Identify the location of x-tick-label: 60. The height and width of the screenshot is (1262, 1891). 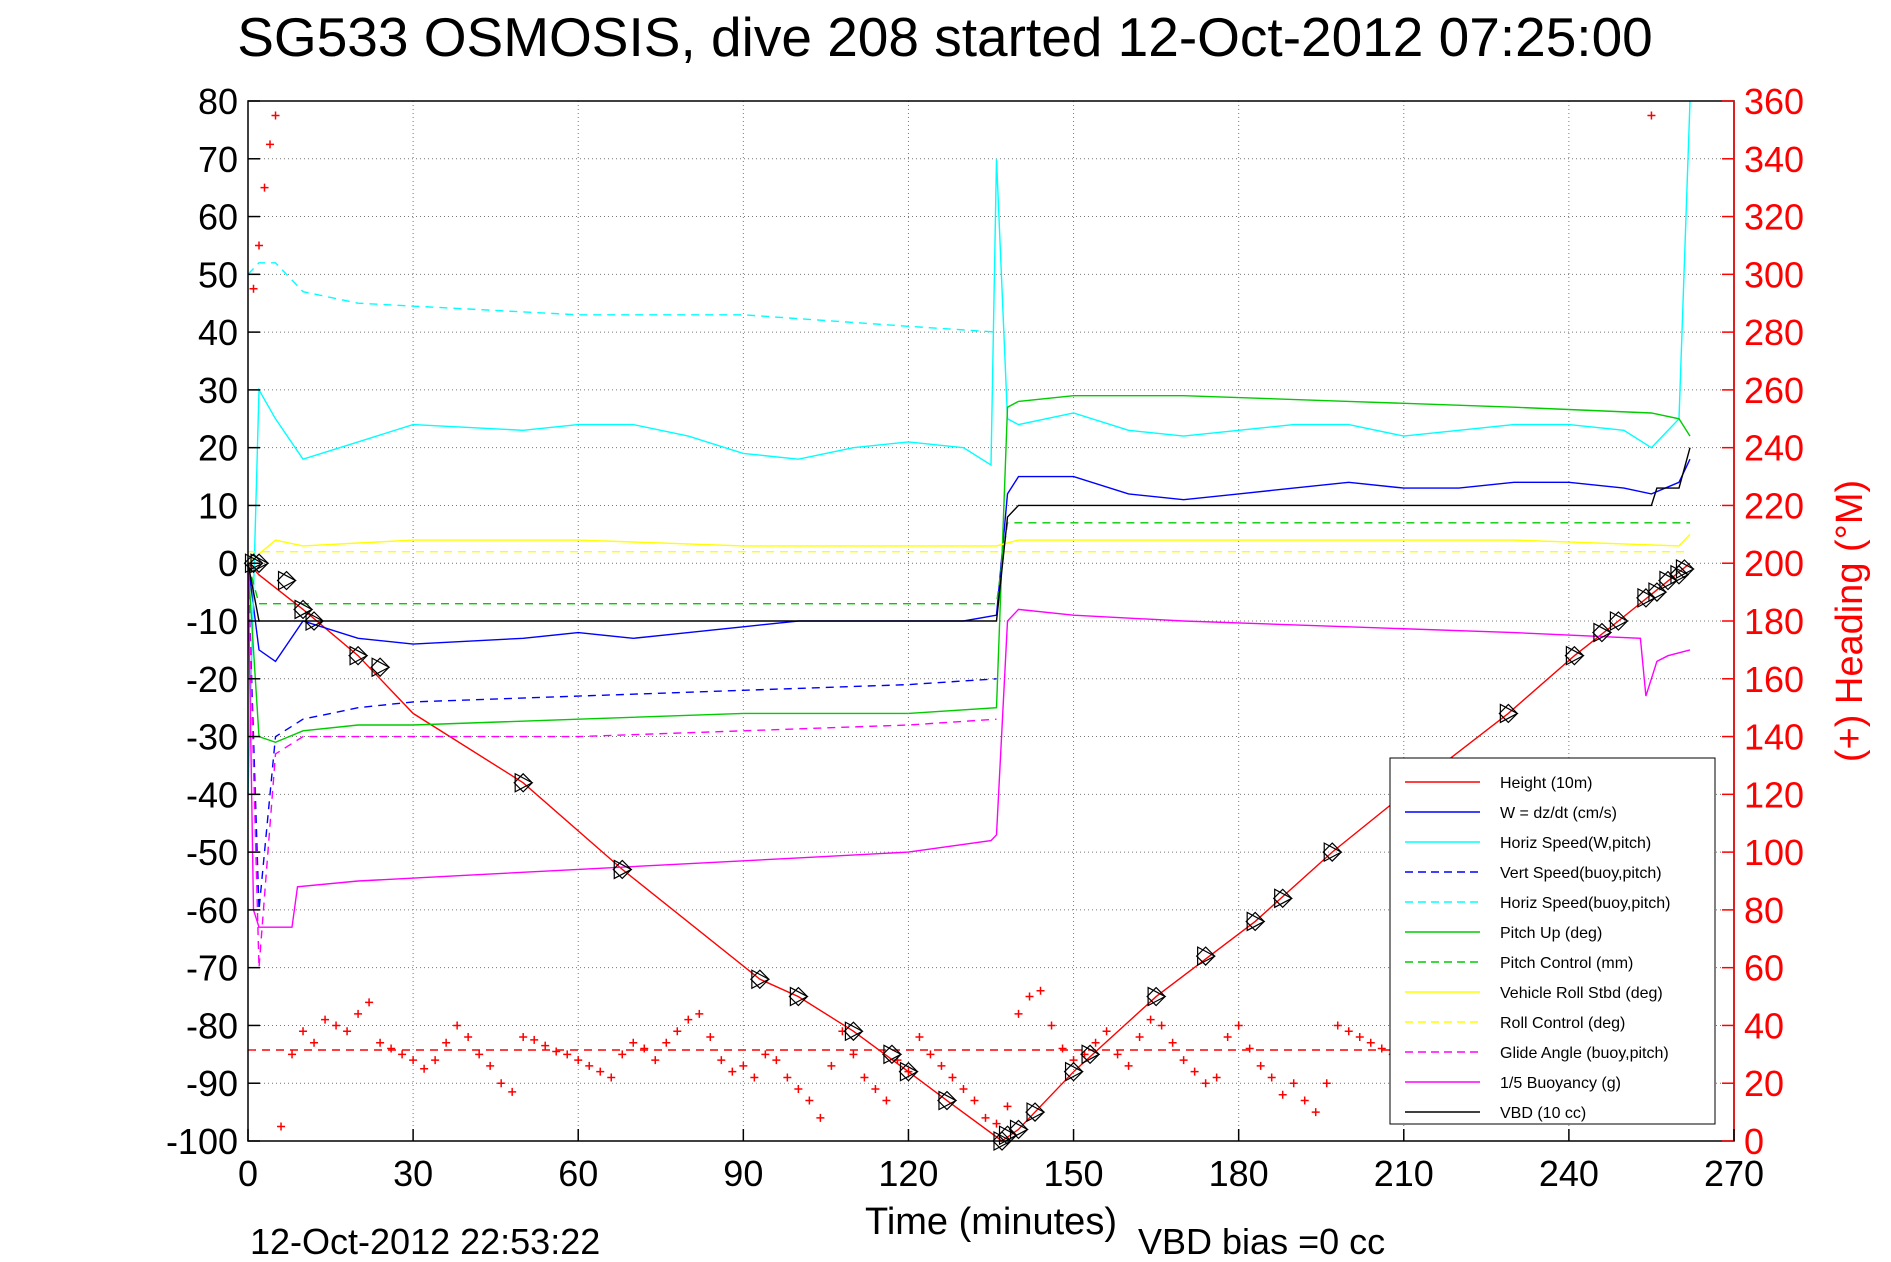
(578, 1173).